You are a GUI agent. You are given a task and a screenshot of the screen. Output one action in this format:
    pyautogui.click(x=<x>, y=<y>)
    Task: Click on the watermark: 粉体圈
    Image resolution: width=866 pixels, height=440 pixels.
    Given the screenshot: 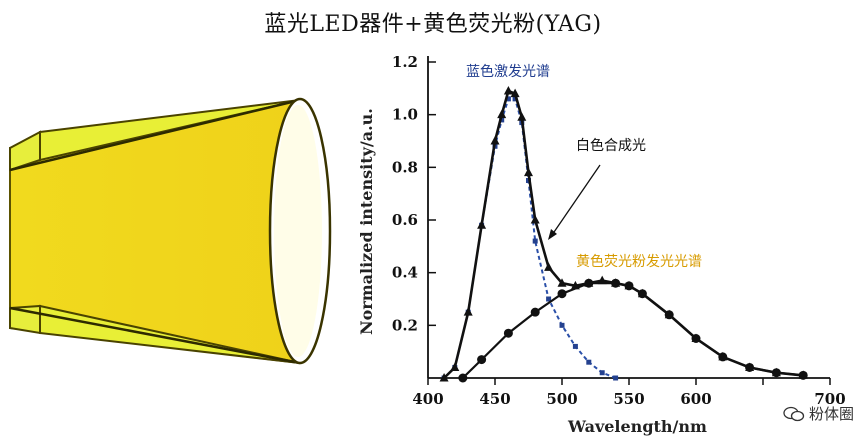 What is the action you would take?
    pyautogui.click(x=818, y=413)
    